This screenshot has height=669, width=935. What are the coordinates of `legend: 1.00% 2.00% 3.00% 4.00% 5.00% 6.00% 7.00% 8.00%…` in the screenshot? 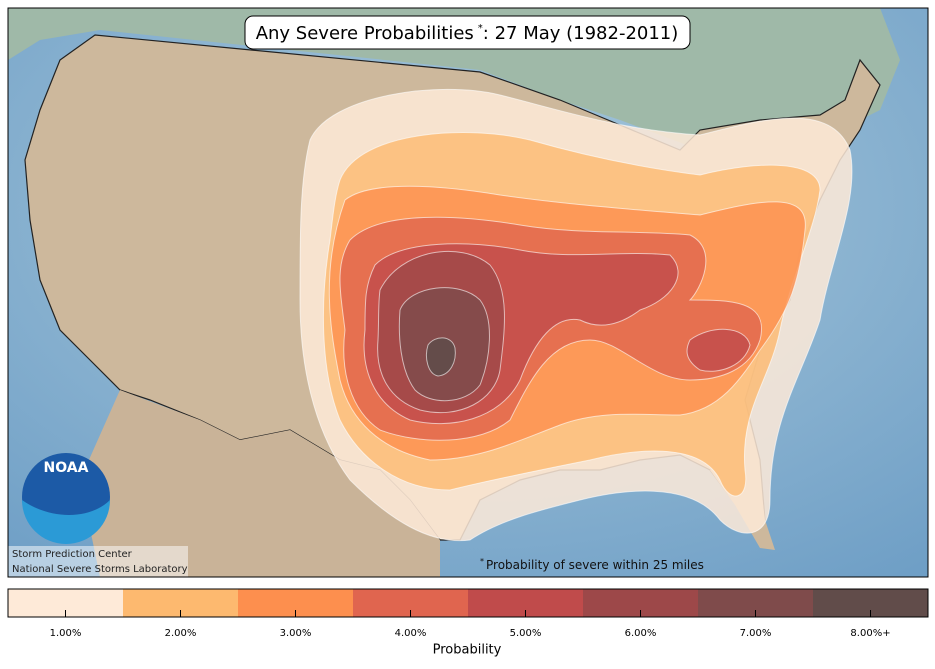 It's located at (468, 613).